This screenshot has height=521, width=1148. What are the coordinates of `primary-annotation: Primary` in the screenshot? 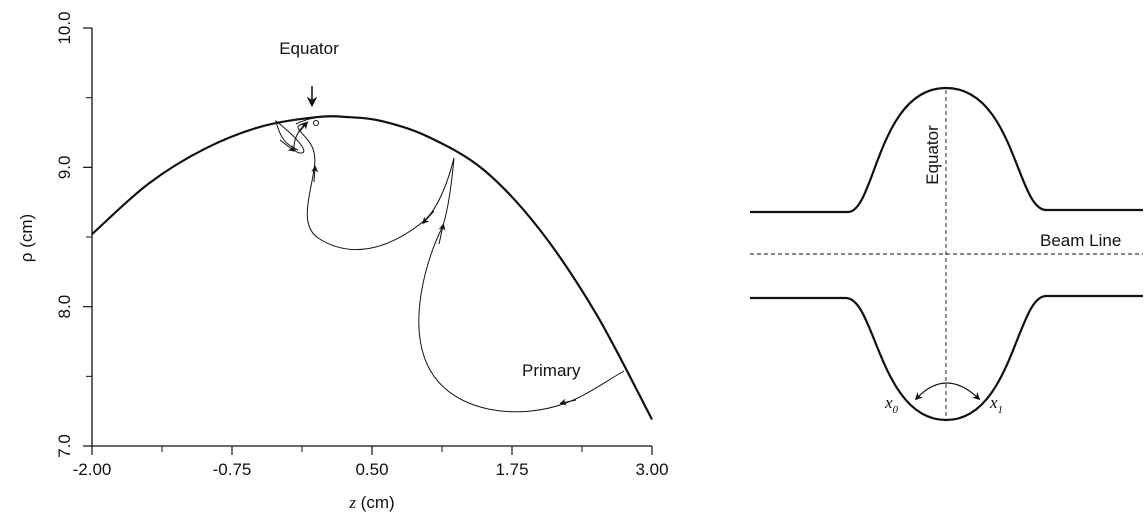 It's located at (551, 370).